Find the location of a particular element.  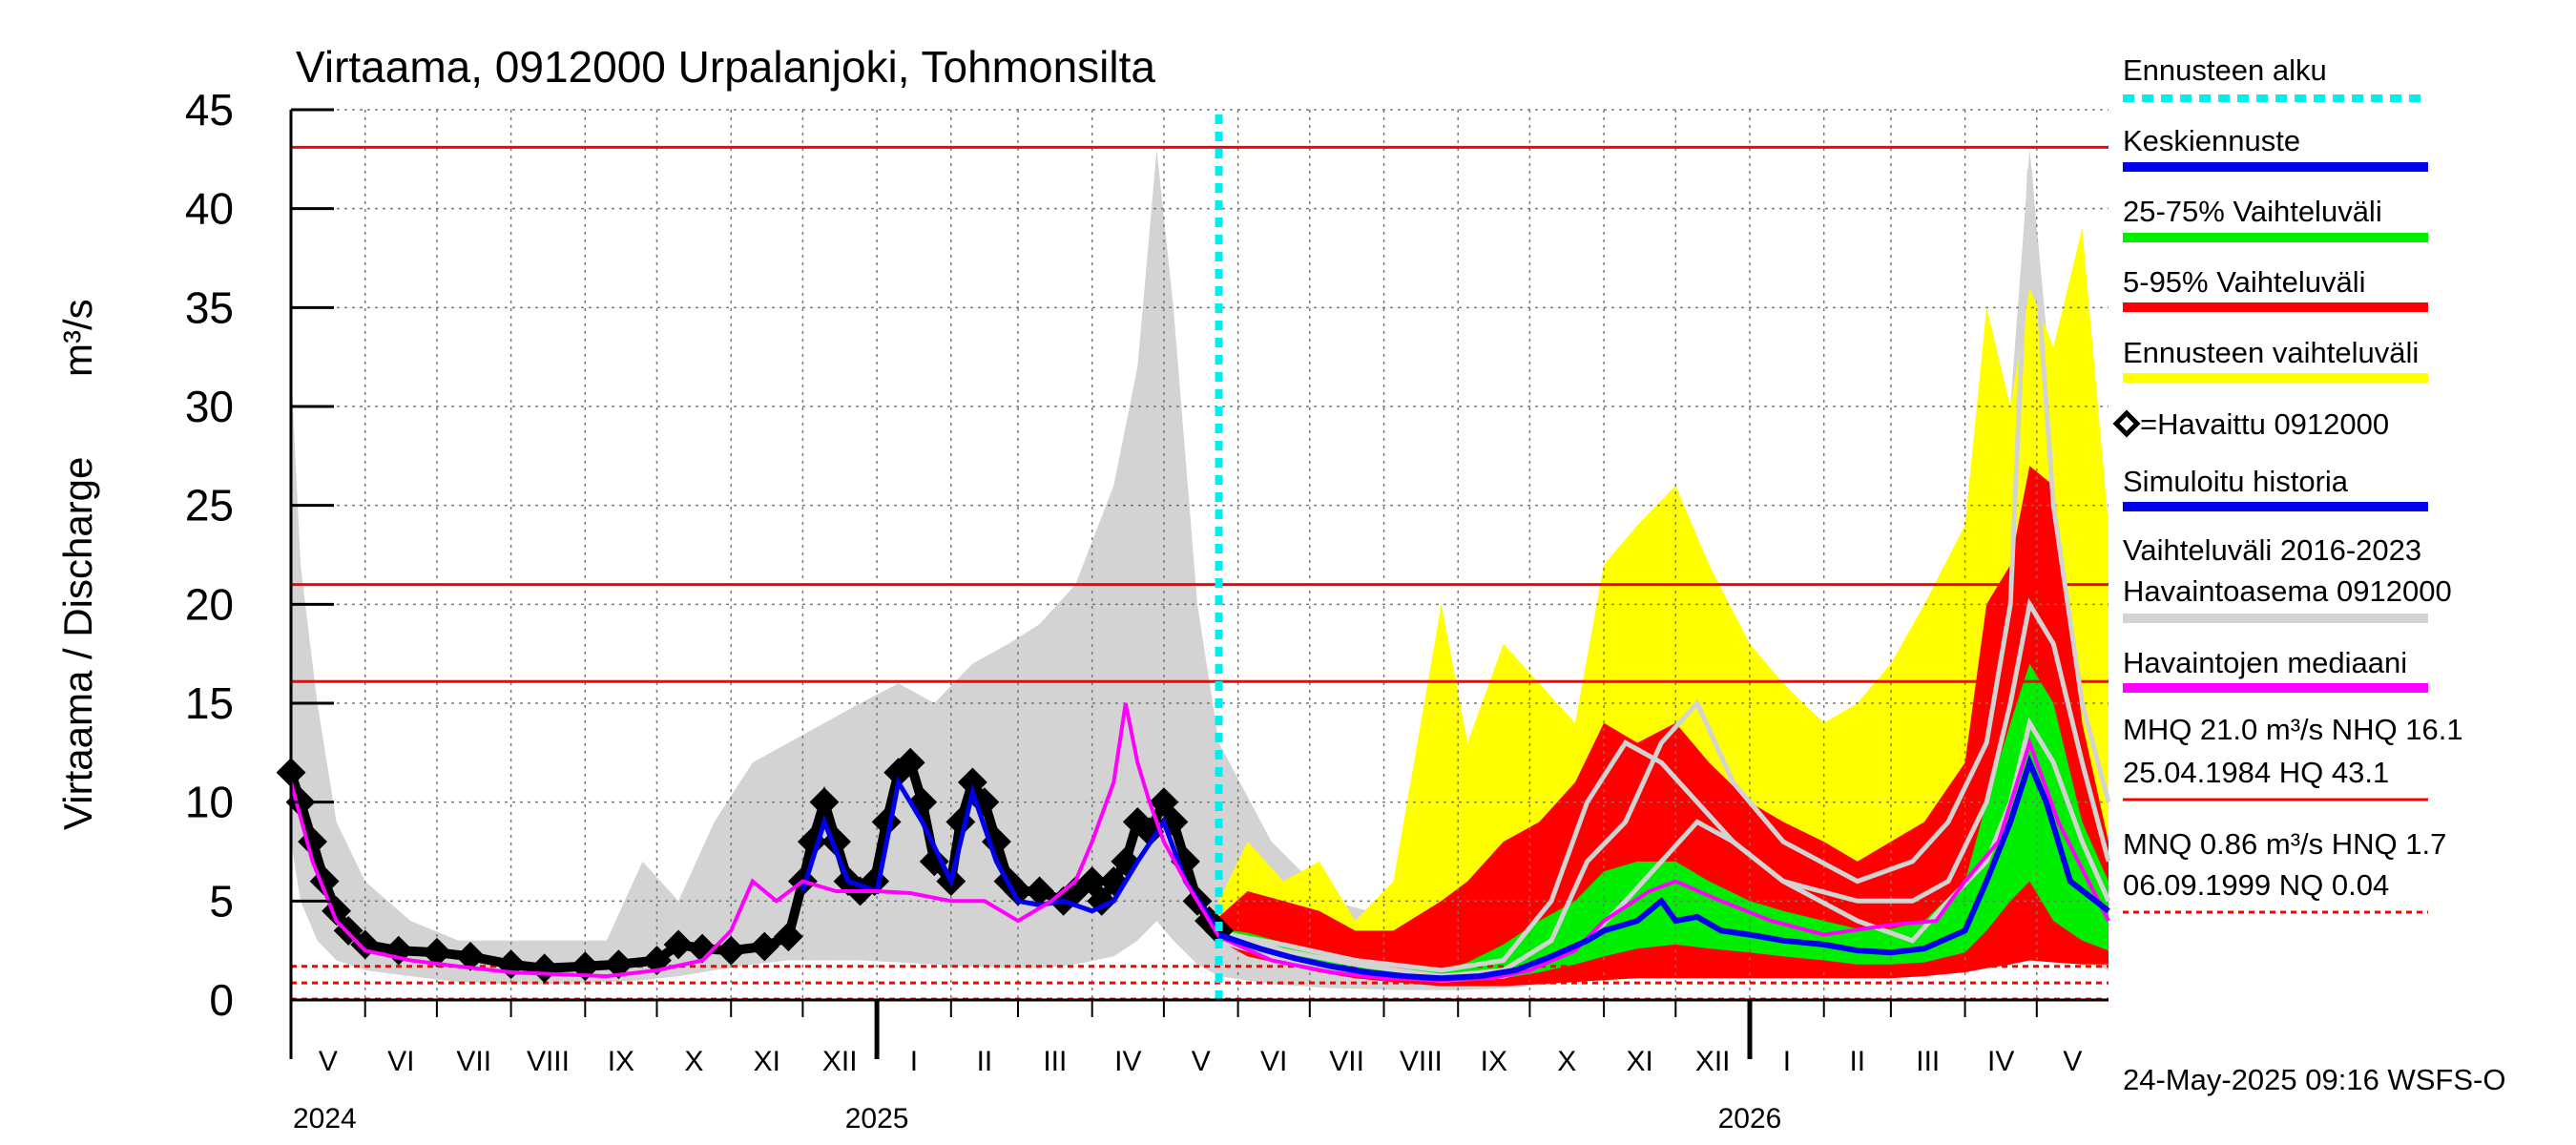

legend-label: 25-75% Vaihteluväli is located at coordinates (2252, 212).